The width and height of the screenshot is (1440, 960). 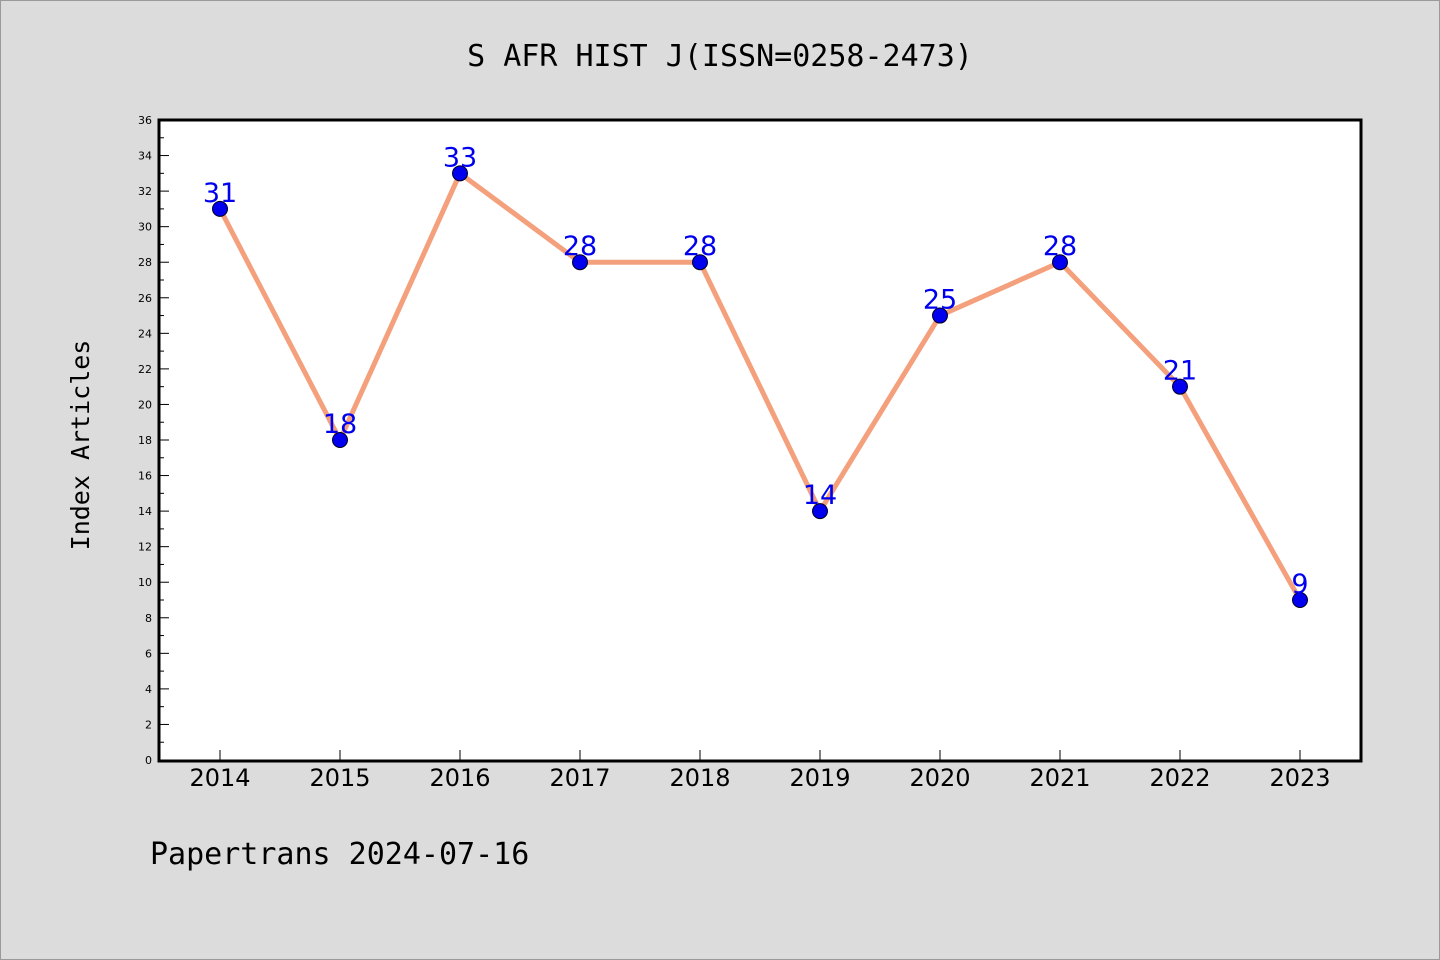 I want to click on y-tick-label: 24, so click(x=145, y=333).